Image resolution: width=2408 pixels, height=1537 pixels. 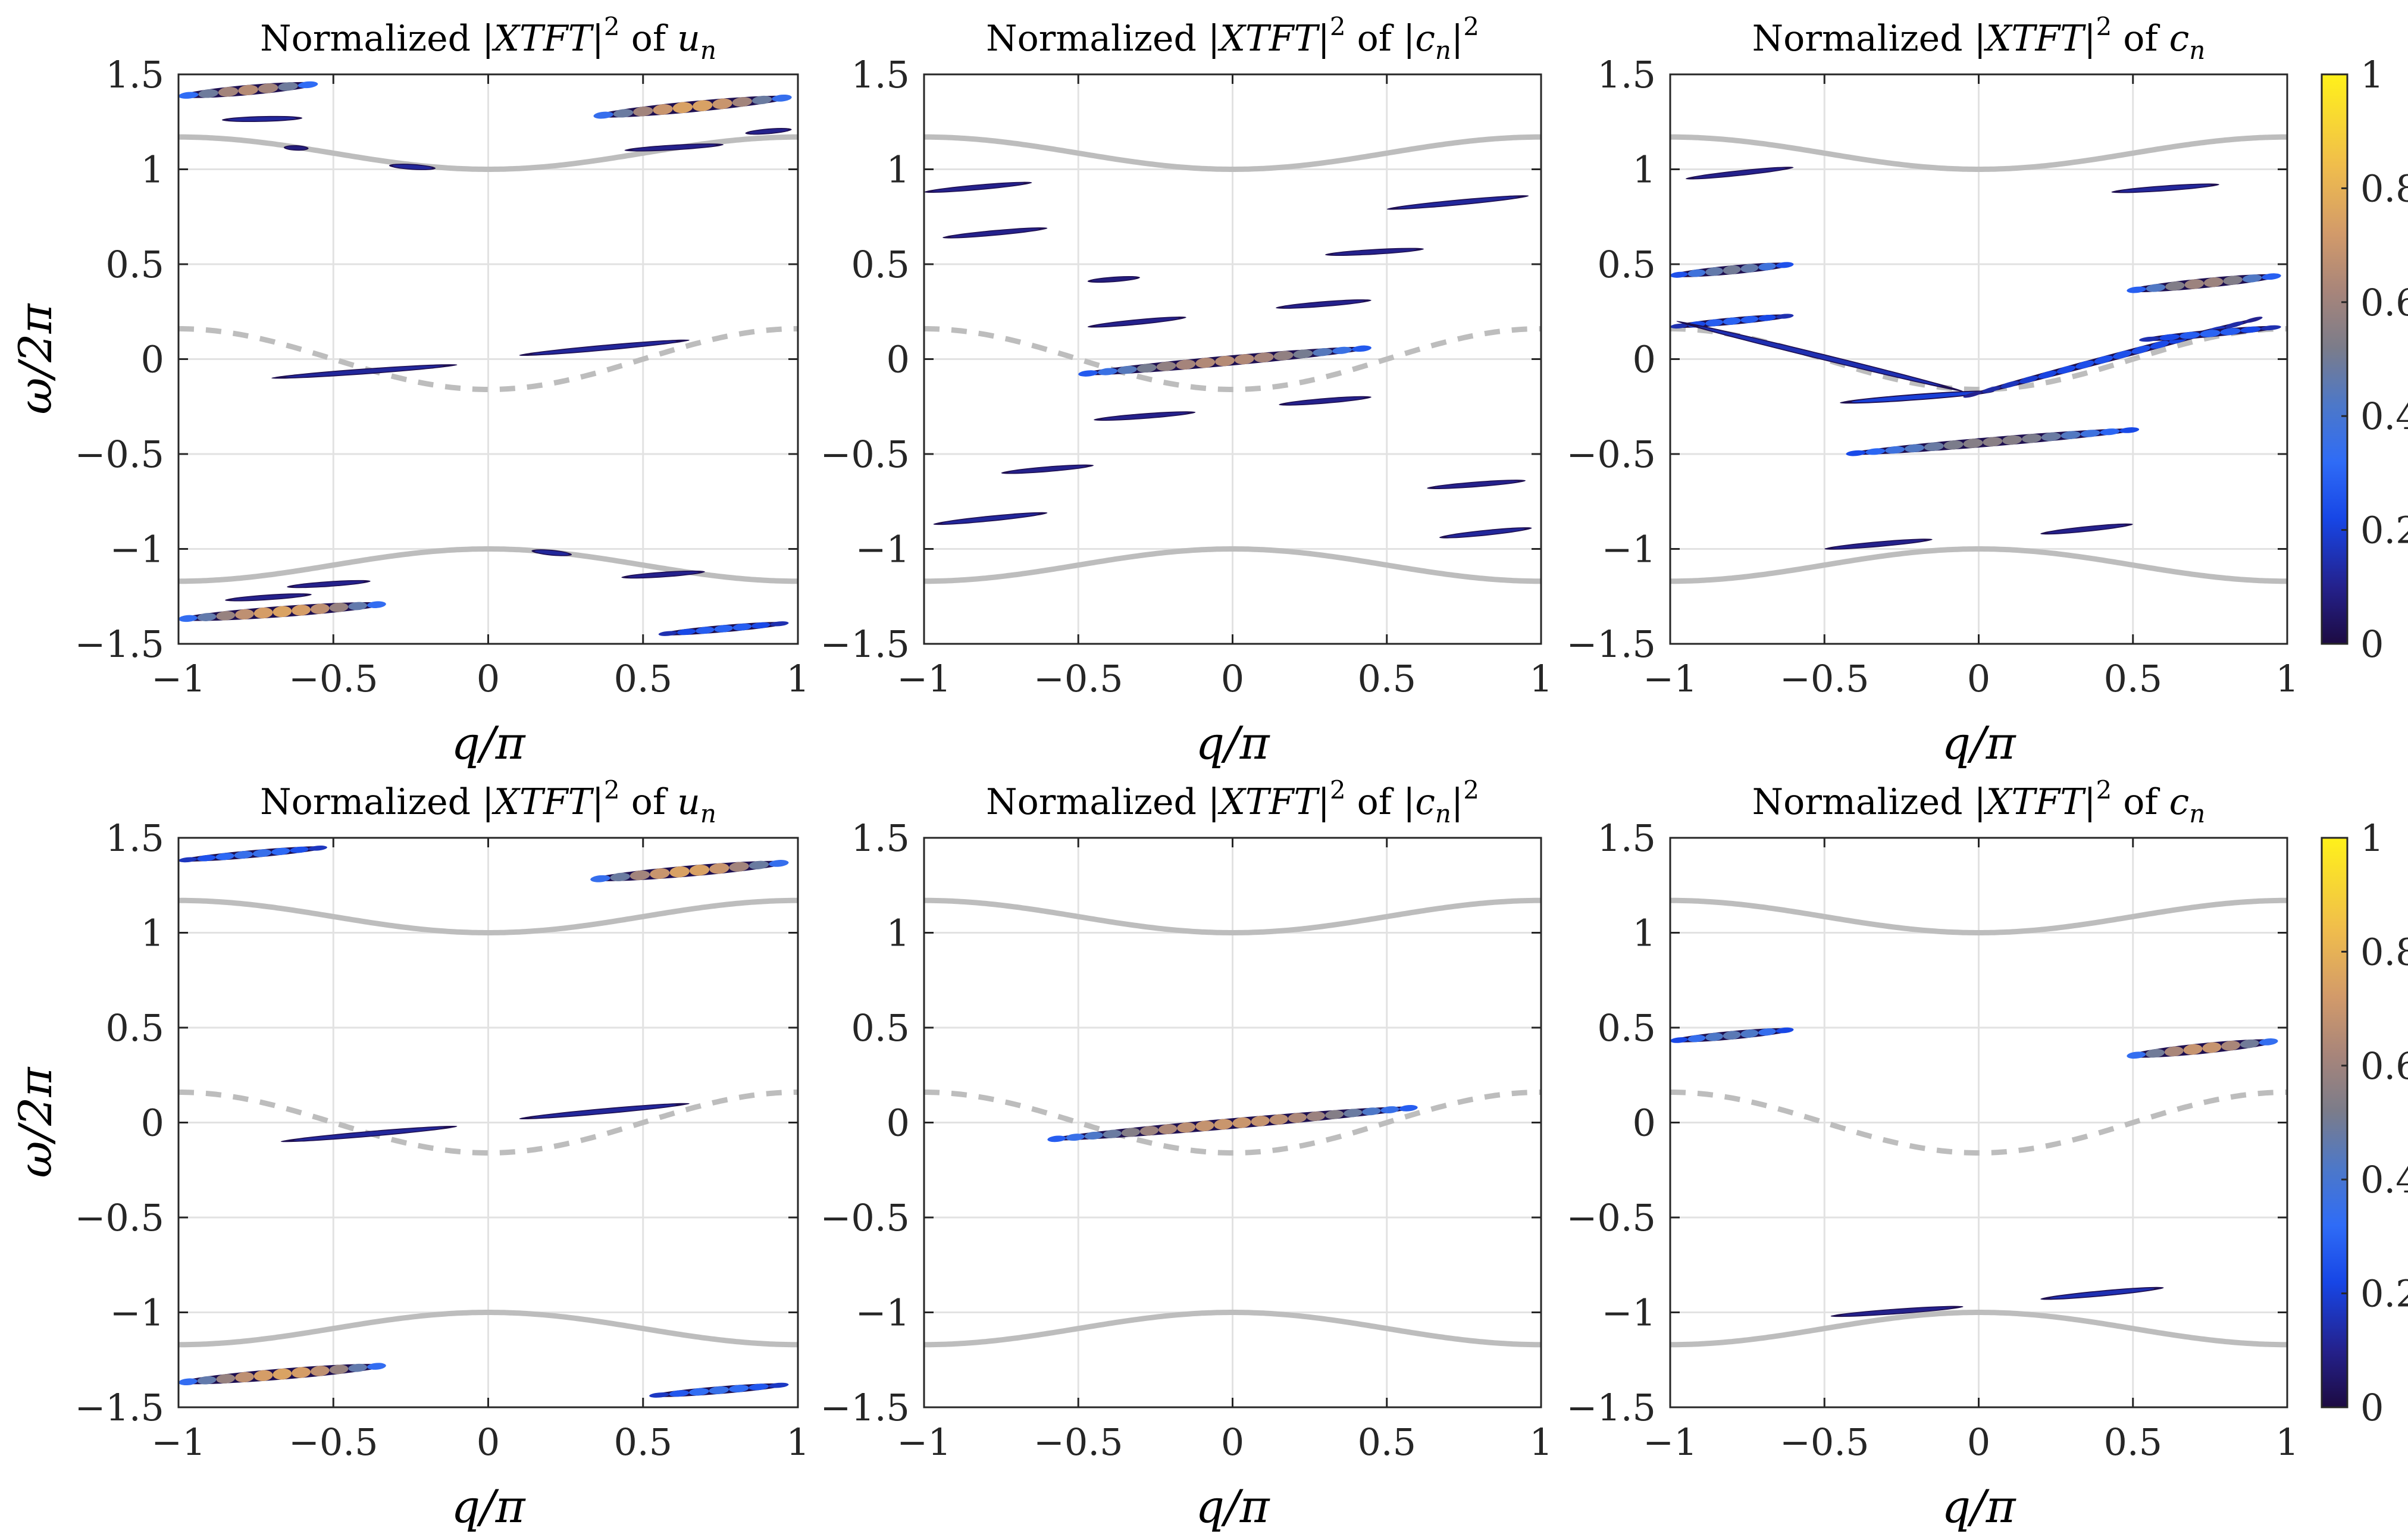 I want to click on curves, so click(x=1978, y=359).